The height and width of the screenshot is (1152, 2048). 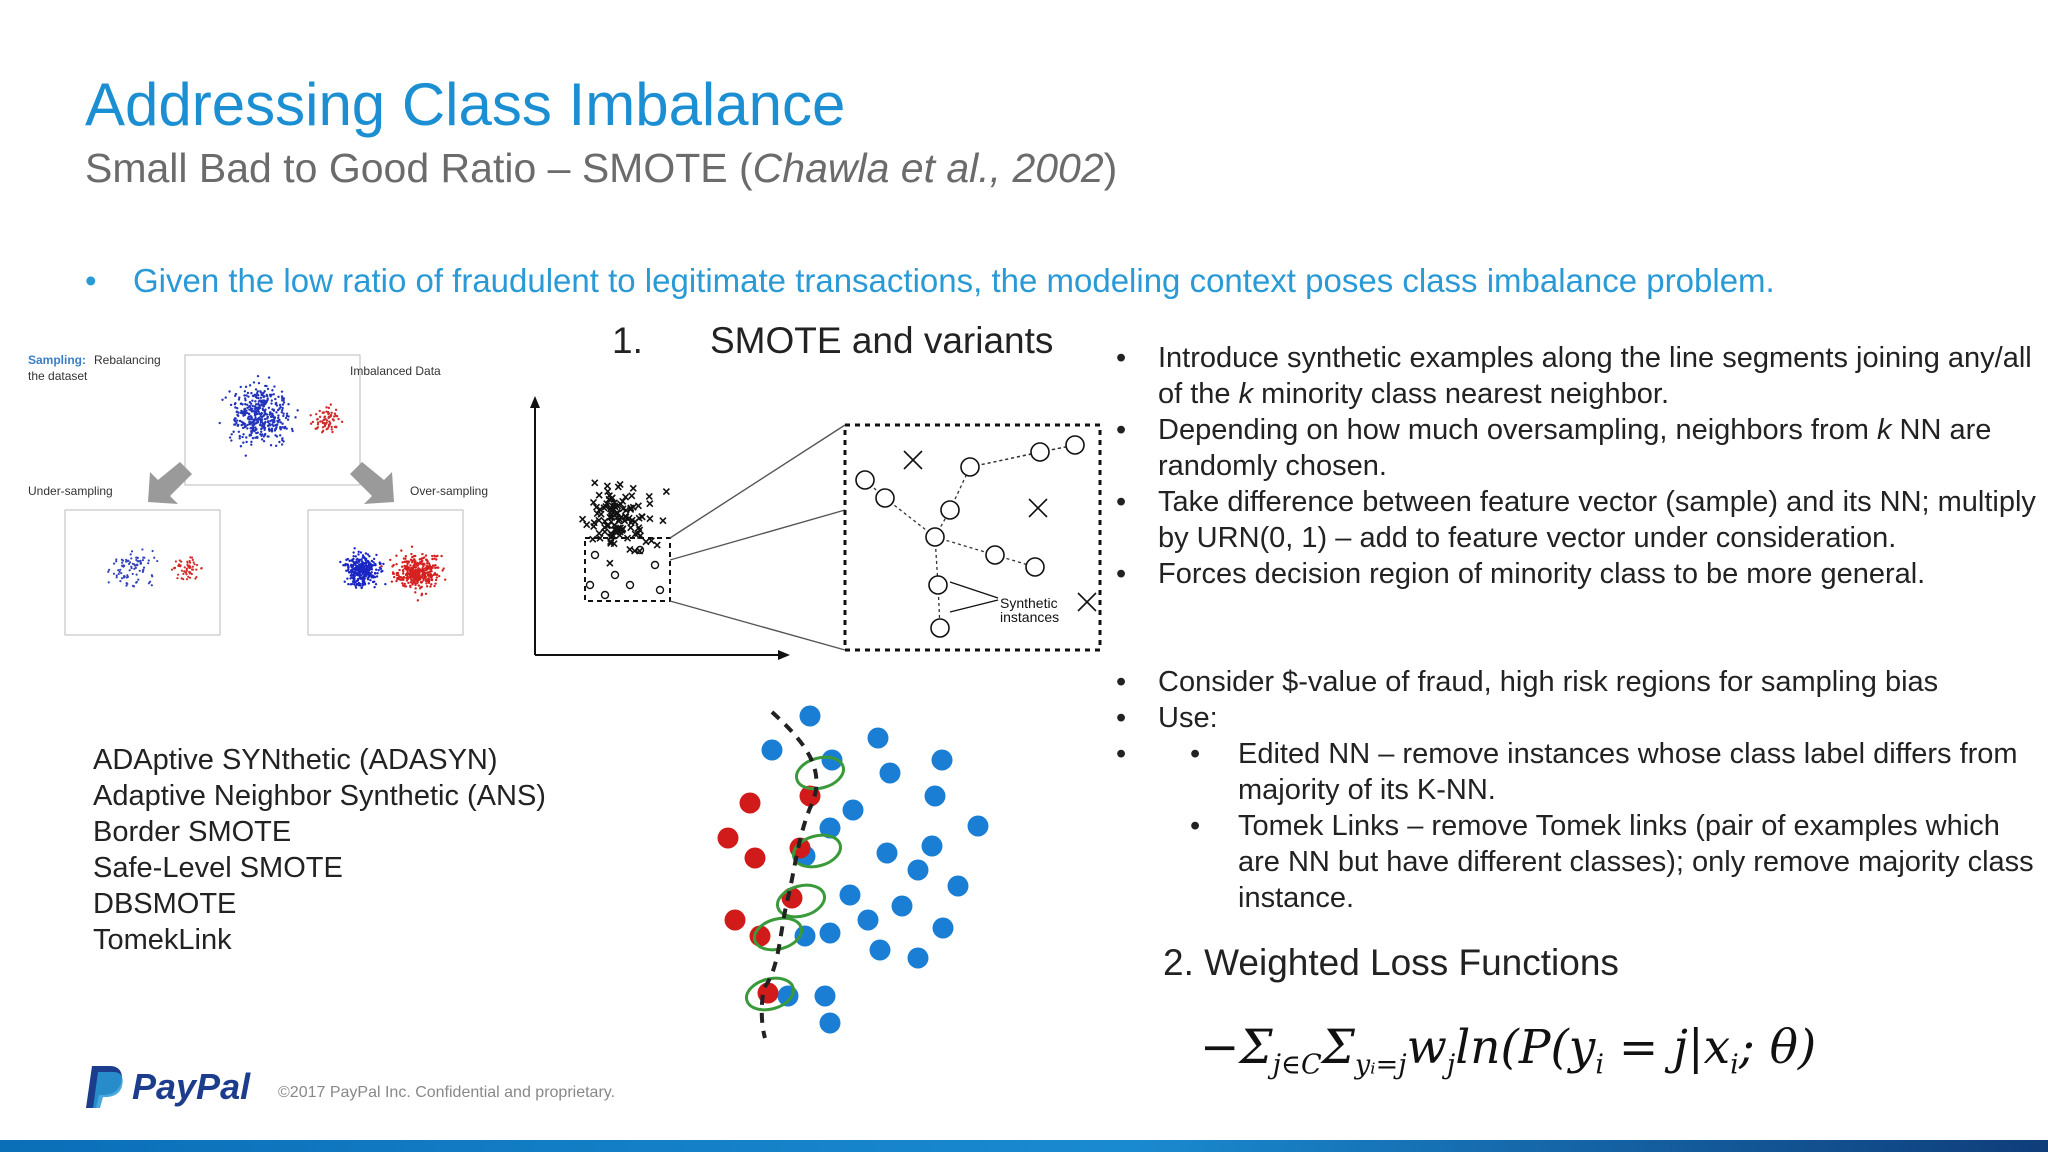 I want to click on smote-heading-label: SMOTE and variants, so click(x=882, y=340).